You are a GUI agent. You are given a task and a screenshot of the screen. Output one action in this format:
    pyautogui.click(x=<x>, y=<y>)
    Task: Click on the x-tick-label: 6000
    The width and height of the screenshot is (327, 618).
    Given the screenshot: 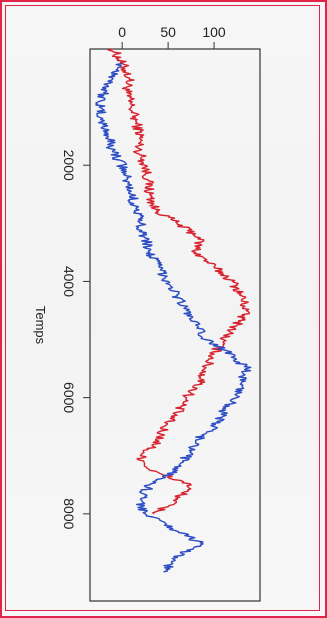 What is the action you would take?
    pyautogui.click(x=69, y=397)
    